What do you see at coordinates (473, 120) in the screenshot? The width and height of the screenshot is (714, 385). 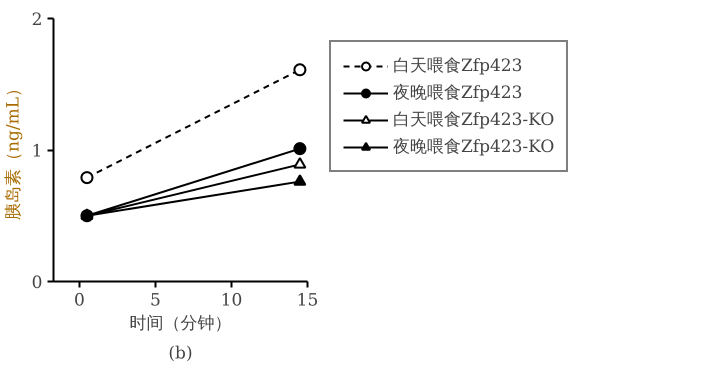 I see `legend-label: 白天喂食Zfp423-KO` at bounding box center [473, 120].